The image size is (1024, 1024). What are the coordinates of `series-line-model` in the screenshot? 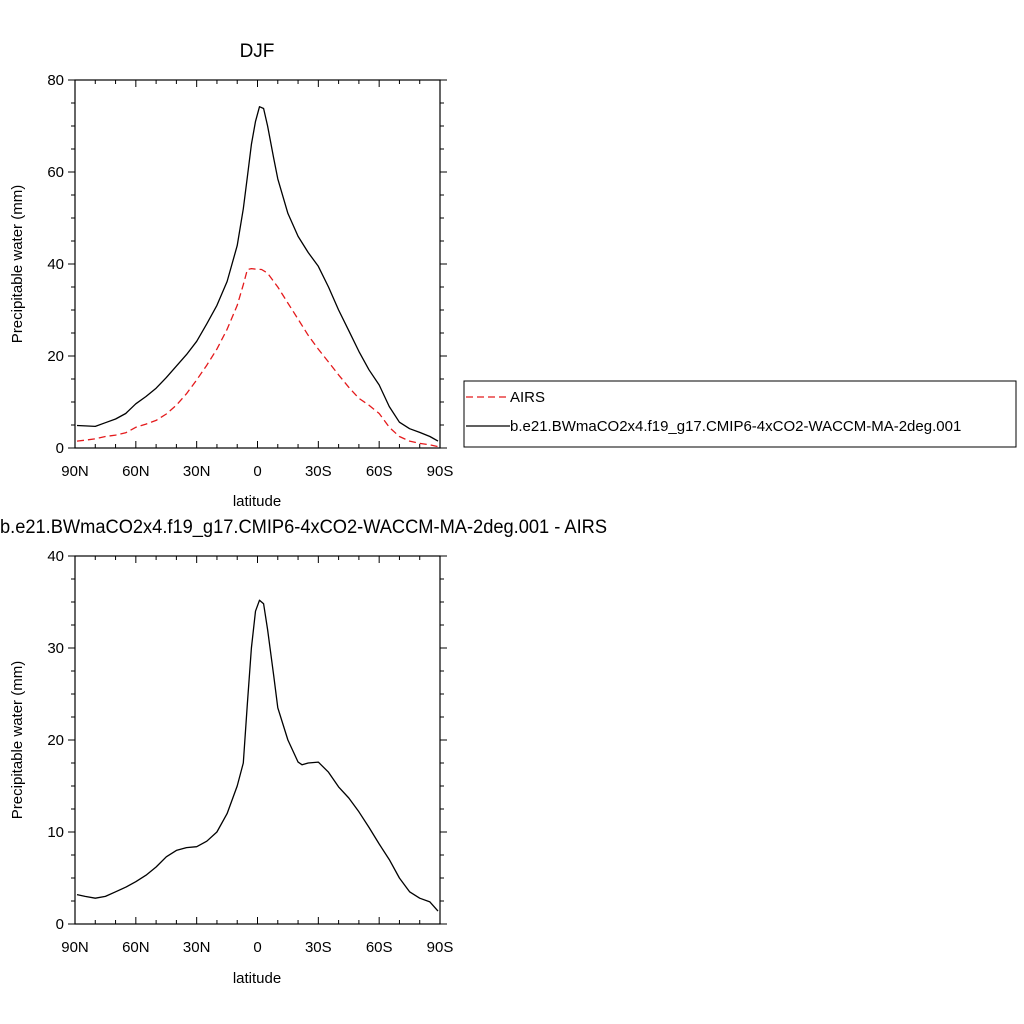 It's located at (257, 274).